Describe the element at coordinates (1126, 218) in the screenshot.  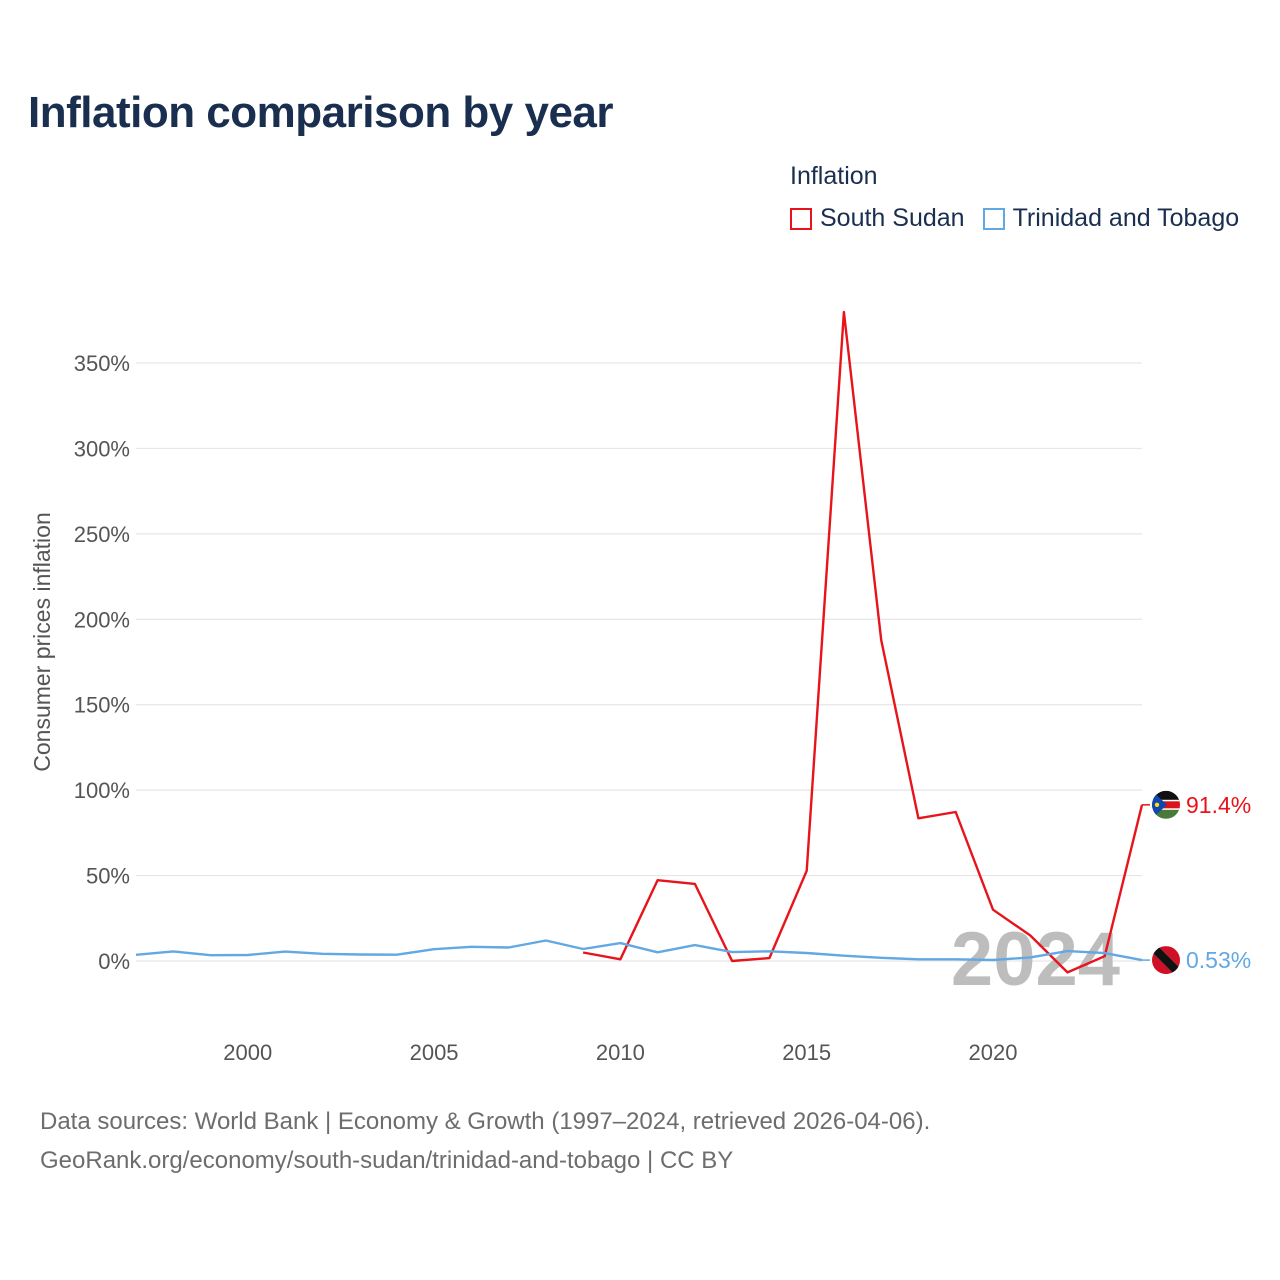
I see `legend-label-trinidad-and-tobago: Trinidad and Tobago` at that location.